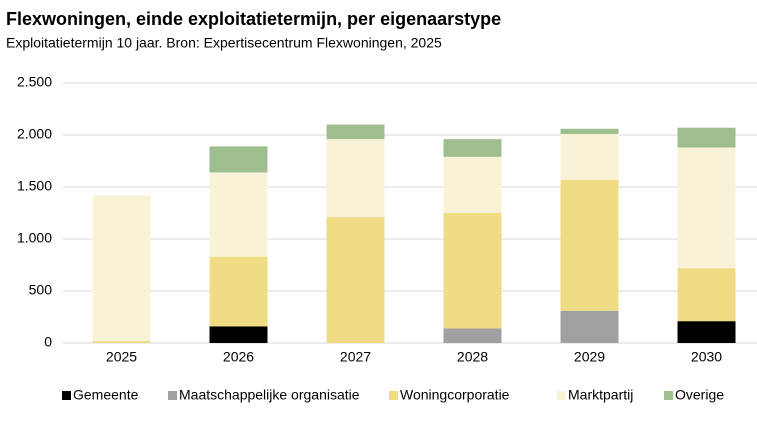 The width and height of the screenshot is (757, 426). What do you see at coordinates (706, 357) in the screenshot?
I see `x-tick-label: 2030` at bounding box center [706, 357].